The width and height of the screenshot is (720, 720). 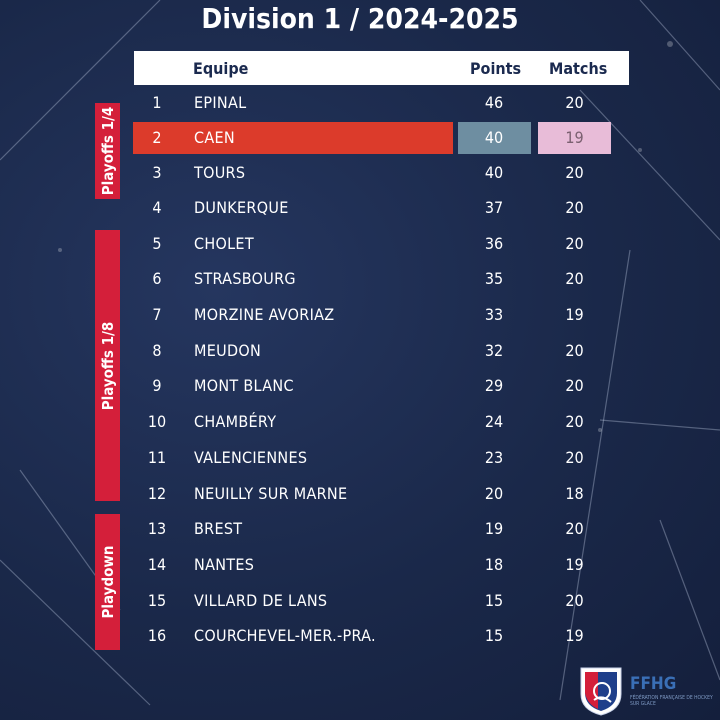 What do you see at coordinates (381, 386) in the screenshot?
I see `table-row: 9 MONT BLANC 29 20` at bounding box center [381, 386].